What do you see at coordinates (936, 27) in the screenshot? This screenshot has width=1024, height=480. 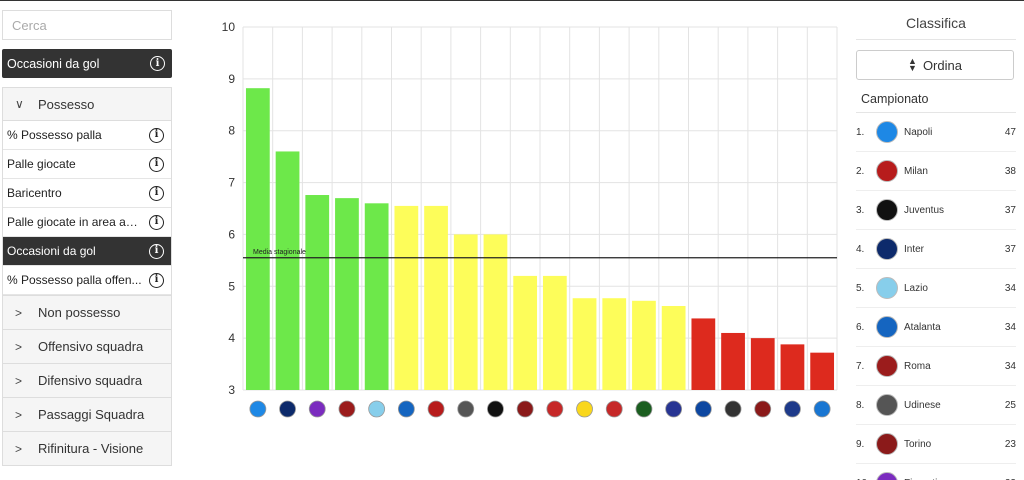 I see `ranking-title: Classifica` at bounding box center [936, 27].